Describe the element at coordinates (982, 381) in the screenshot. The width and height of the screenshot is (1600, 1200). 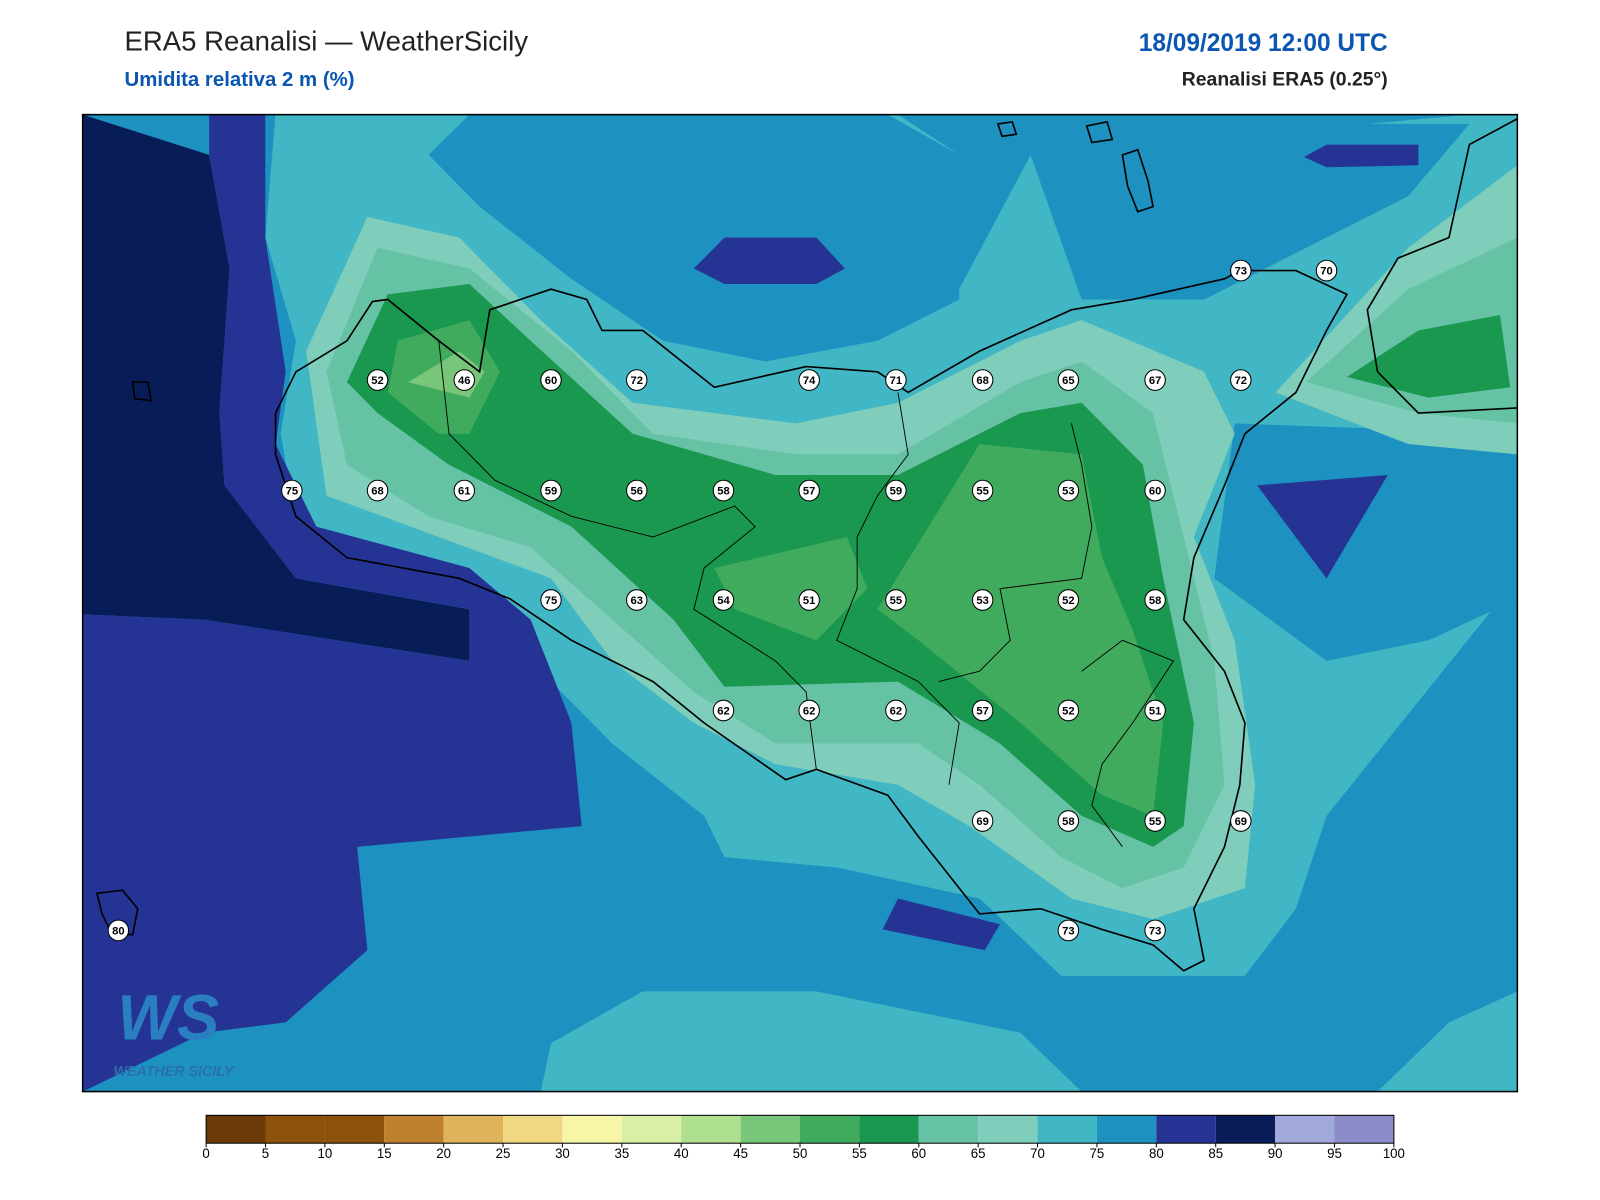
I see `station-value: 68` at that location.